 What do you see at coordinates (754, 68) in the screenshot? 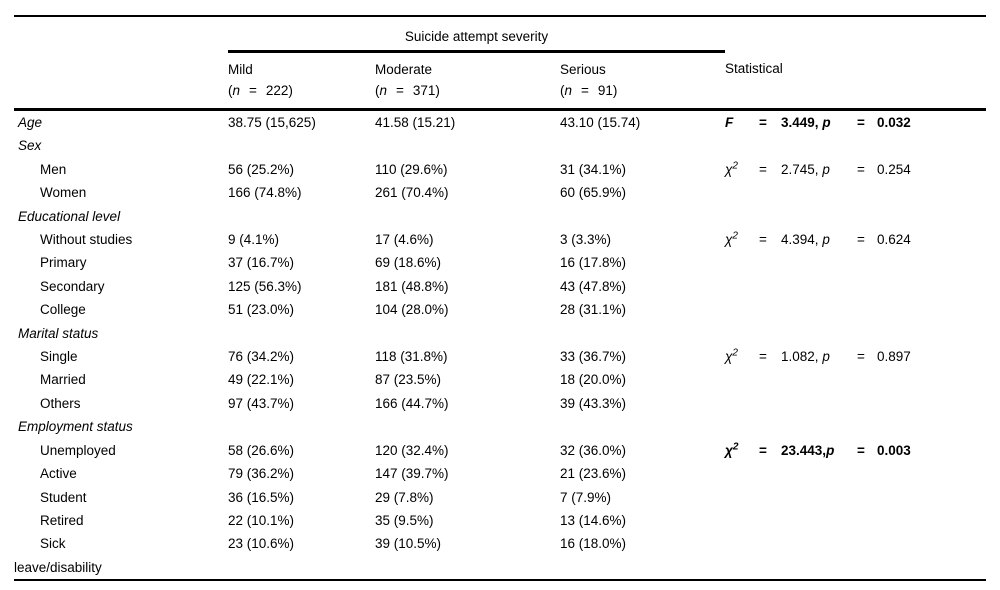
I see `statistical-header-label: Statistical` at bounding box center [754, 68].